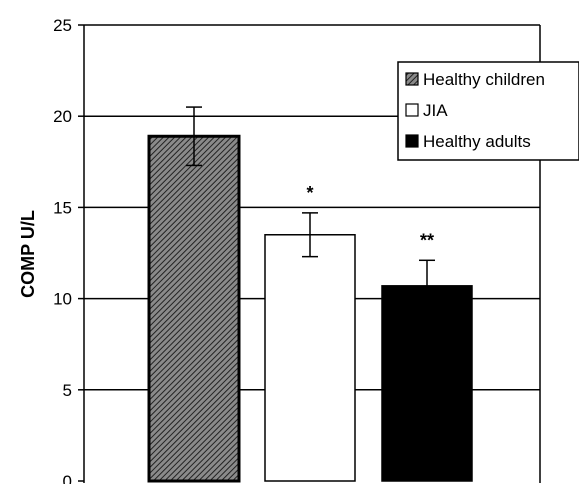  Describe the element at coordinates (62, 25) in the screenshot. I see `y-tick-label: 25` at that location.